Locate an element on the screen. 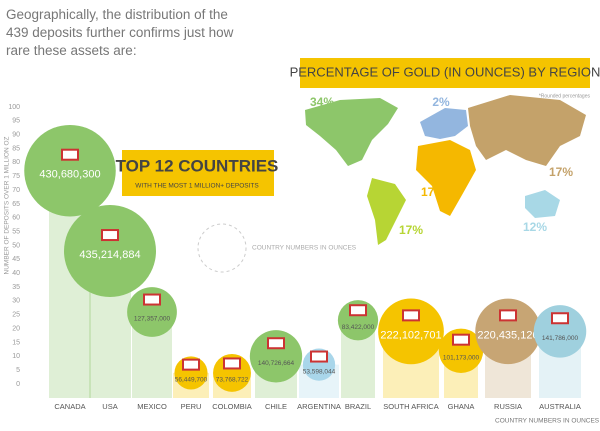 This screenshot has height=431, width=600. x-tick-label: SOUTH AFRICA is located at coordinates (410, 406).